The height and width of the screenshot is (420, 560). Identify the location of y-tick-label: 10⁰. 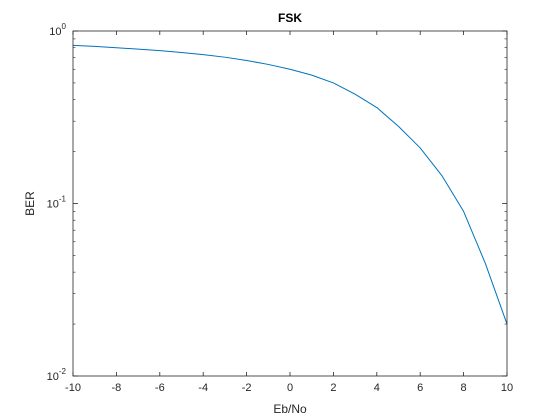
(57, 30).